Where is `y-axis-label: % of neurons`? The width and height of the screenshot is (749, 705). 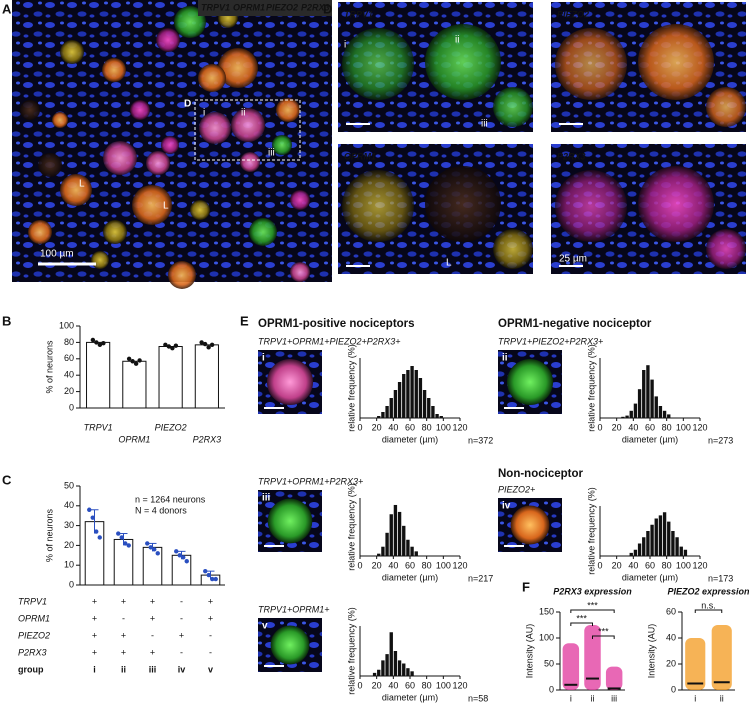
y-axis-label: % of neurons is located at coordinates (49, 535).